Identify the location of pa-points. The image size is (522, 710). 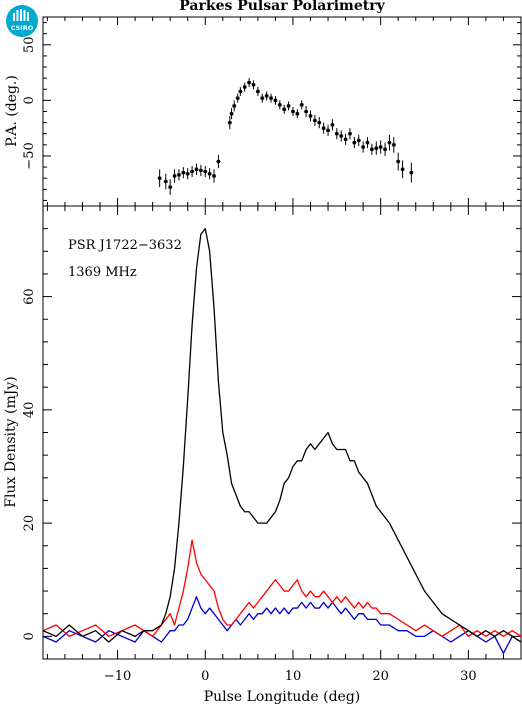
(285, 136).